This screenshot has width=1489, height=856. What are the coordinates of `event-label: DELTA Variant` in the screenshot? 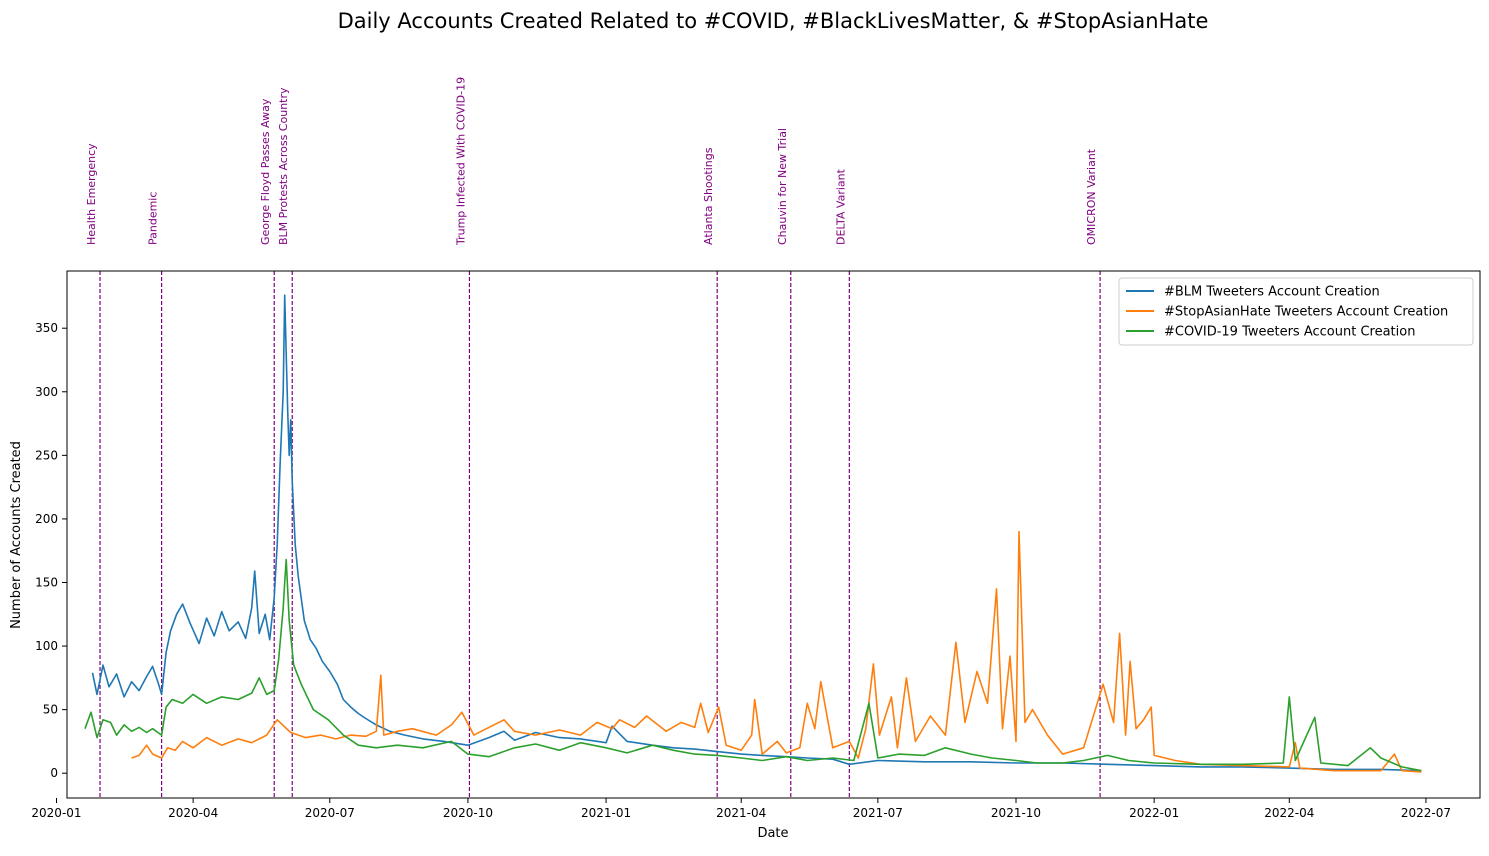 It's located at (840, 206).